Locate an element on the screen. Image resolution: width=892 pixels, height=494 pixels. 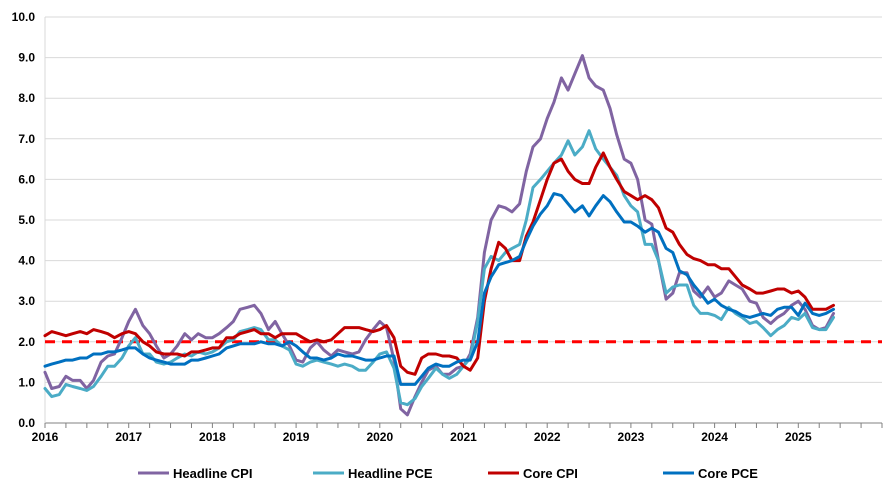
y-tick-label-5: 5.0 is located at coordinates (26, 220).